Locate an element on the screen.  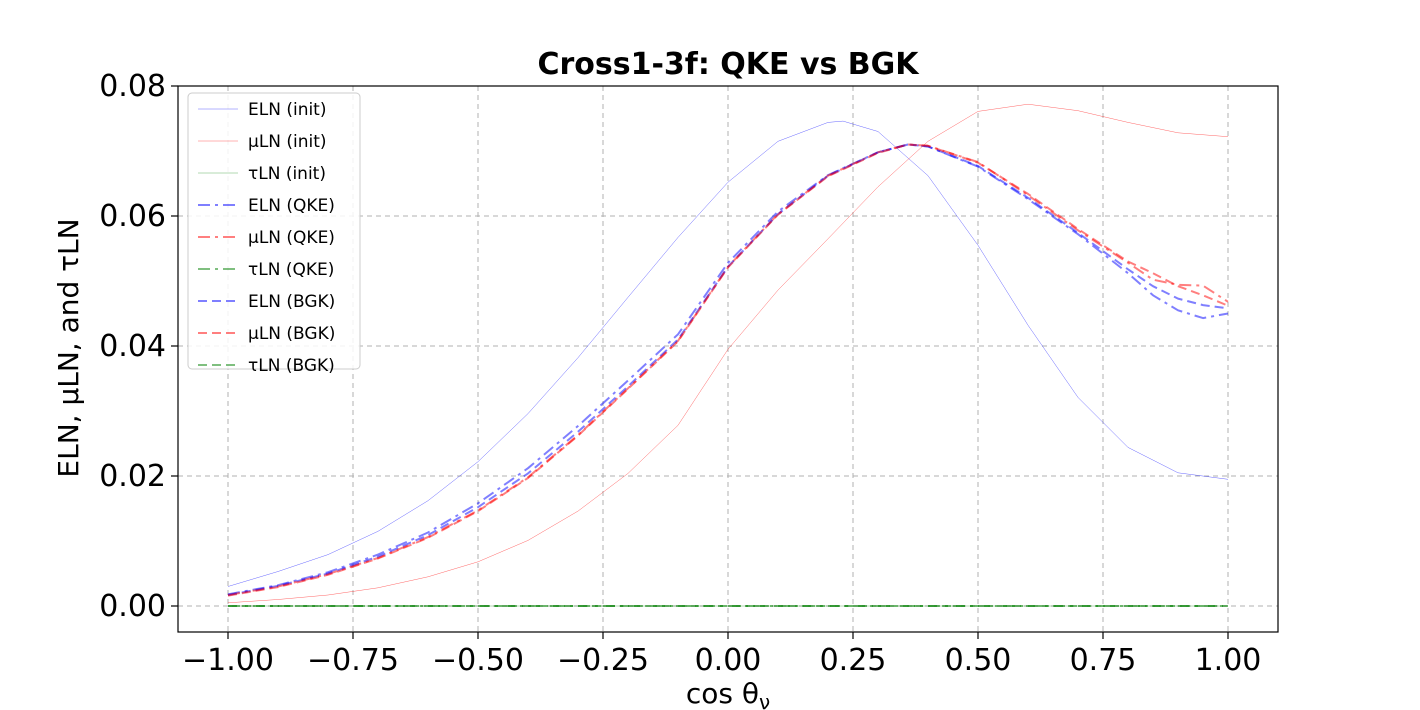
x-axis-label-main: cos θ is located at coordinates (722, 693).